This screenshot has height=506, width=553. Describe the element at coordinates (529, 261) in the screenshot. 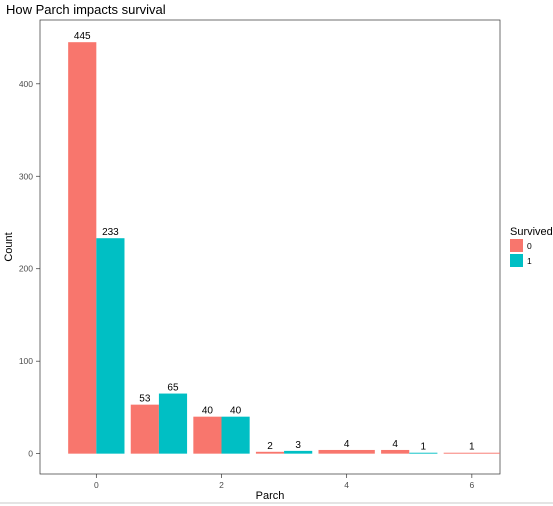

I see `legend-label-1: 1` at that location.